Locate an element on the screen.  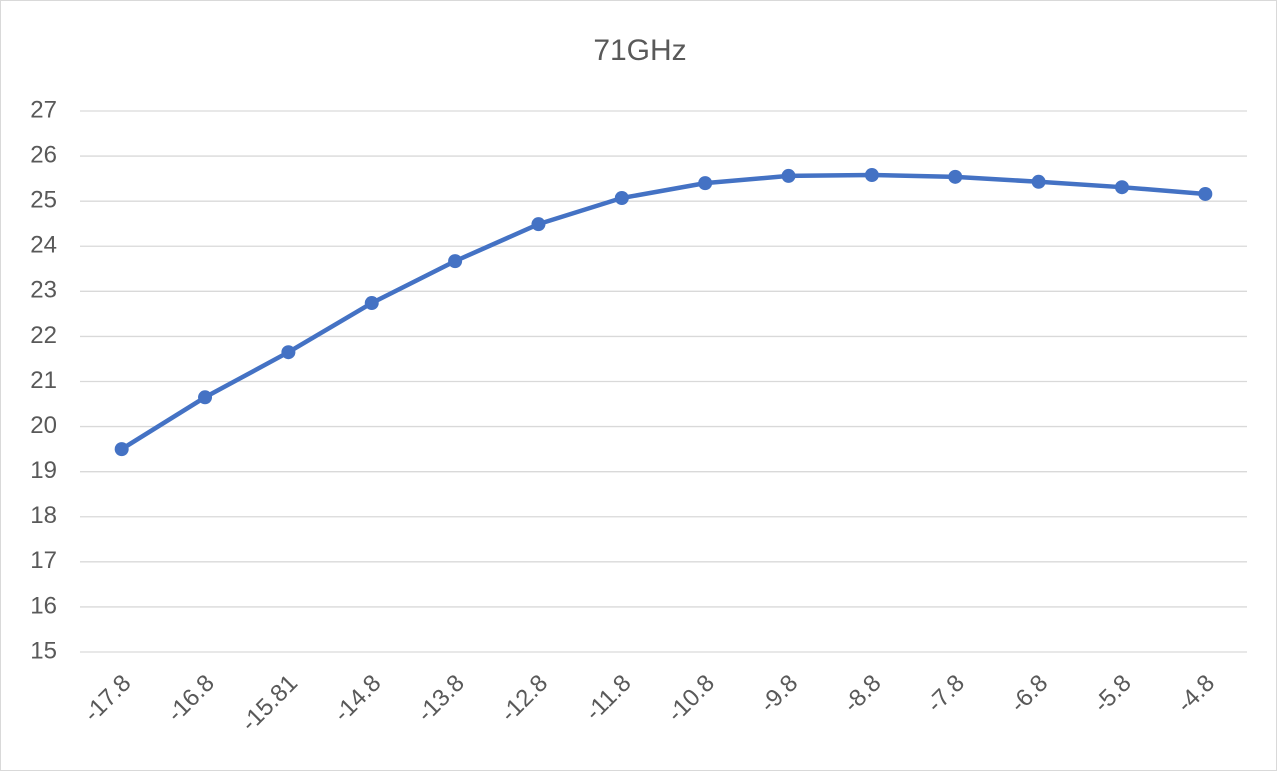
y-tick-label: 26 is located at coordinates (43, 154).